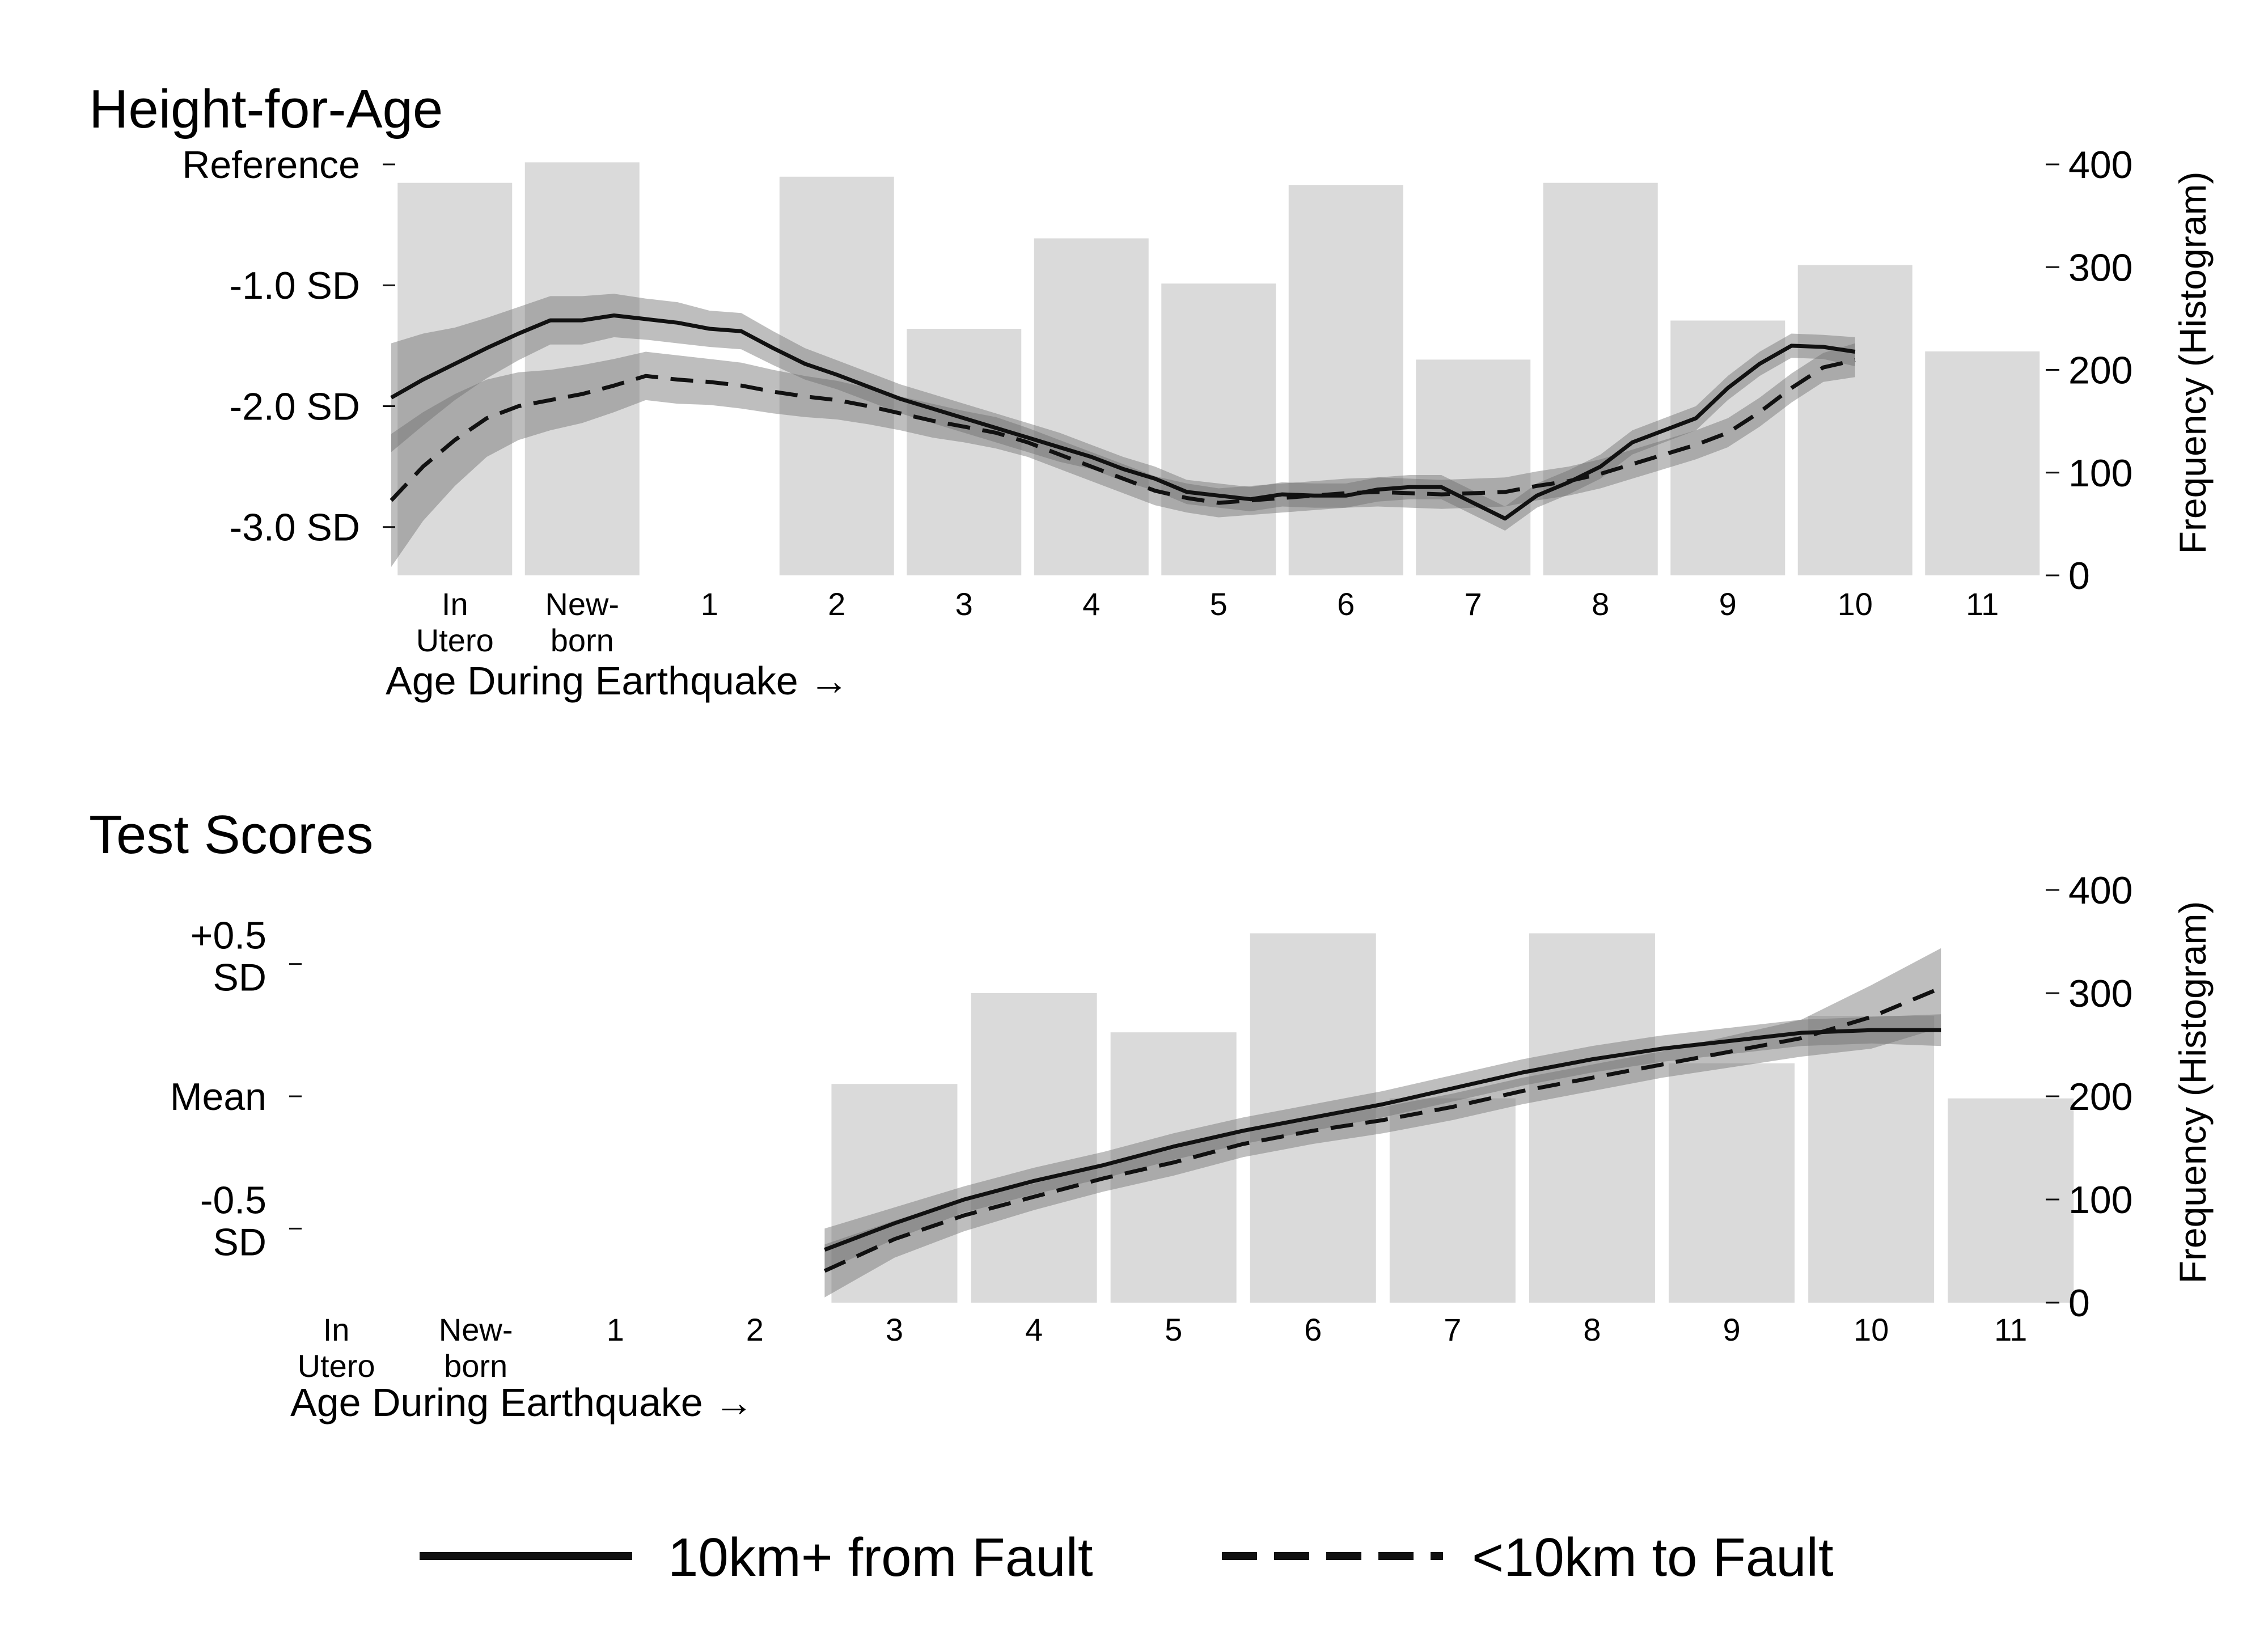 Image resolution: width=2268 pixels, height=1649 pixels. What do you see at coordinates (294, 406) in the screenshot?
I see `left-tick-label: -2.0 SD` at bounding box center [294, 406].